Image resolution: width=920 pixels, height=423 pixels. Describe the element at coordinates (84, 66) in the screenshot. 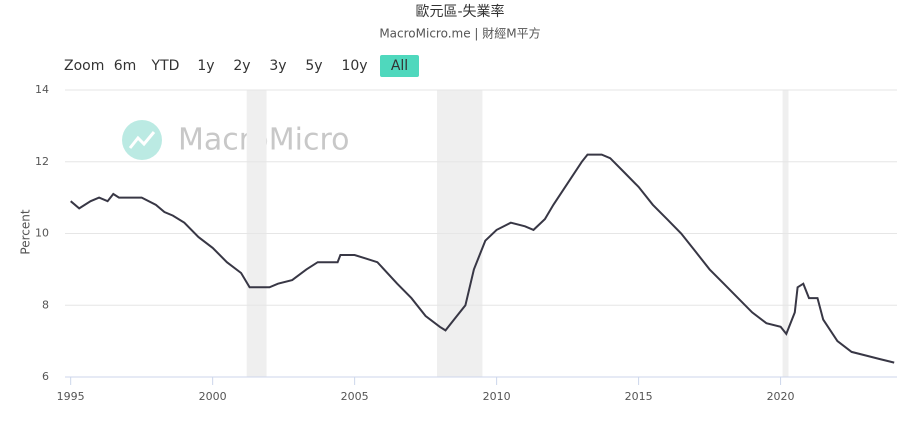

I see `zoom-label: Zoom` at that location.